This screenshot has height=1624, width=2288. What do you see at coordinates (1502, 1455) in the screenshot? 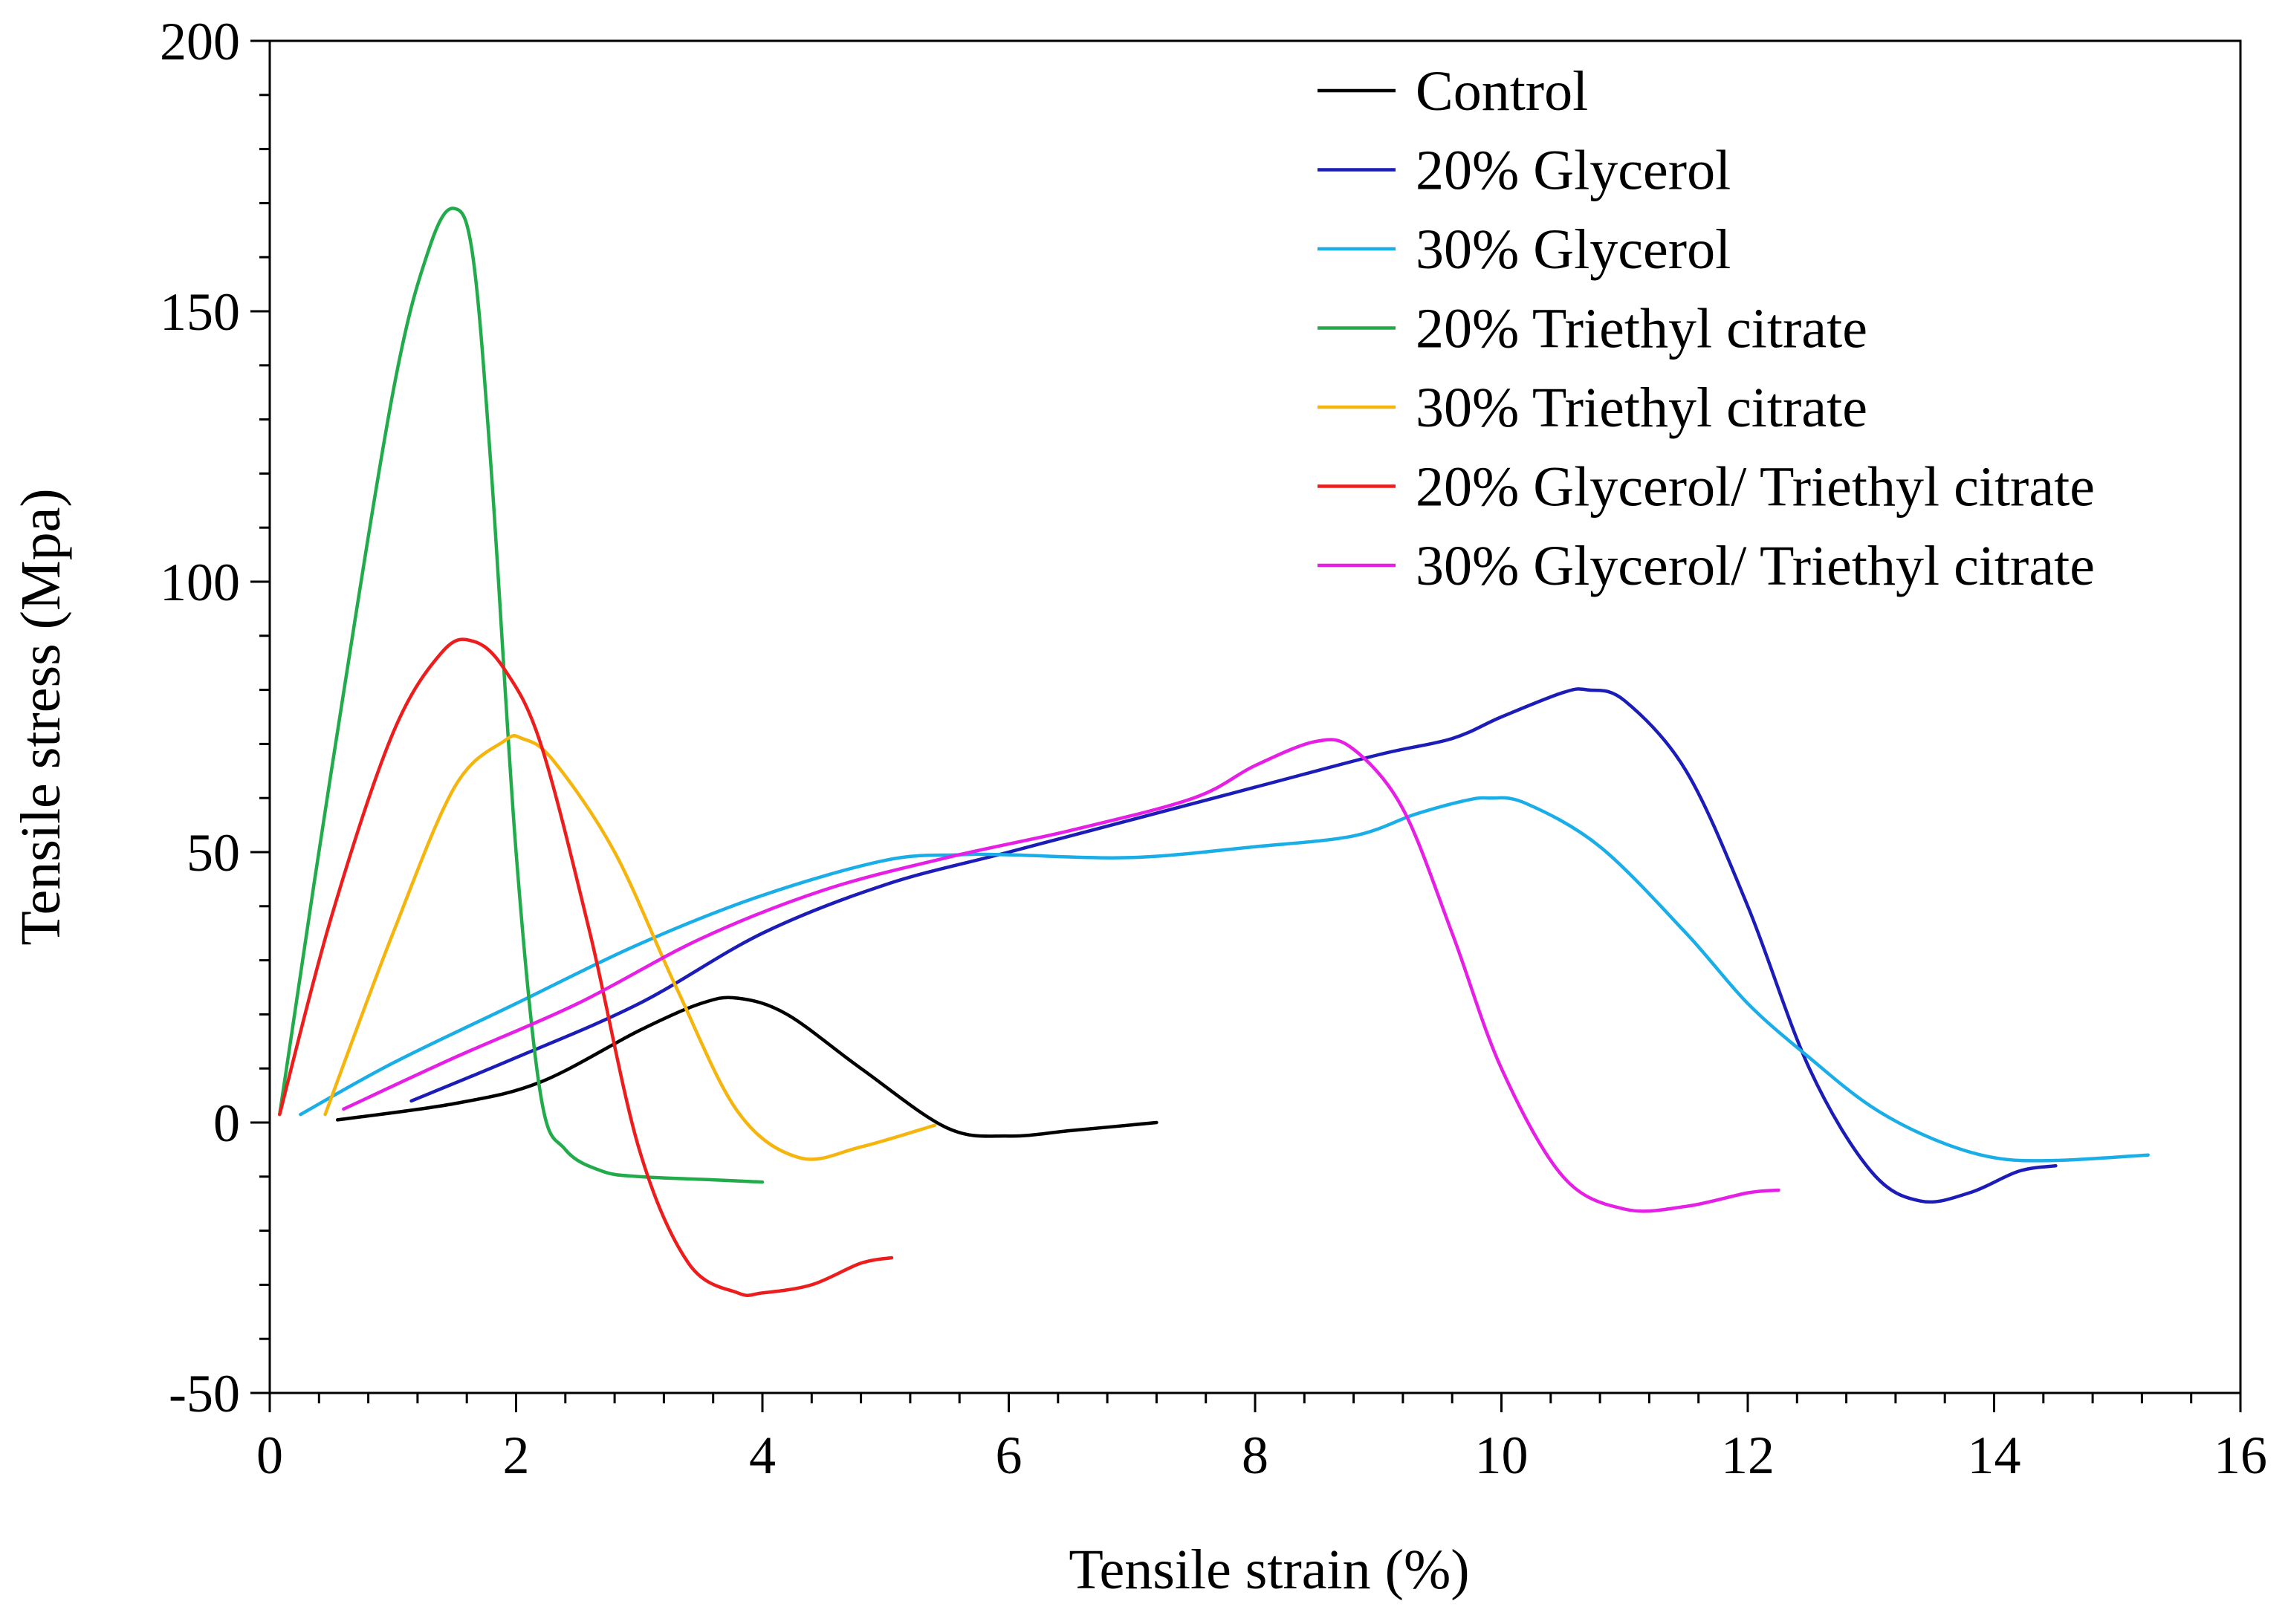
I see `x-tick-label: 10` at bounding box center [1502, 1455].